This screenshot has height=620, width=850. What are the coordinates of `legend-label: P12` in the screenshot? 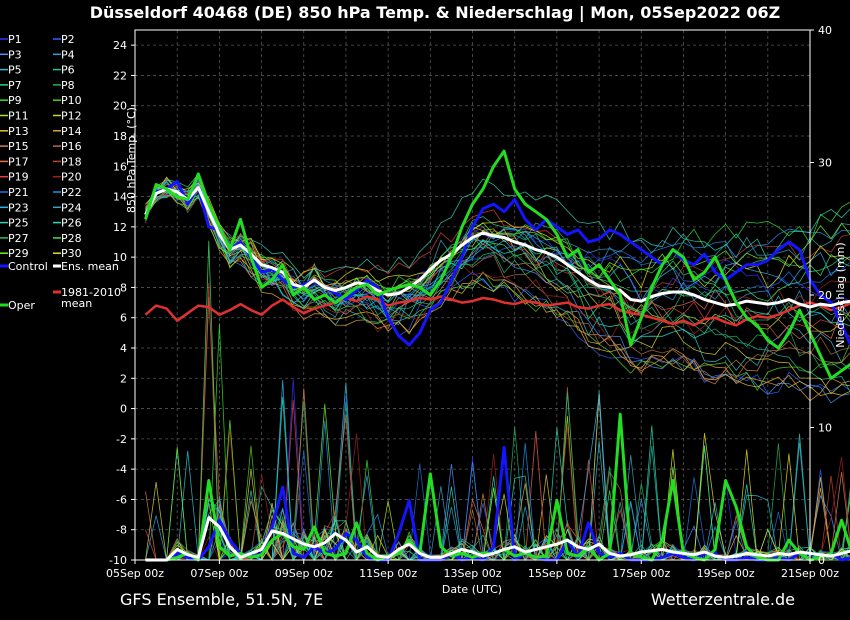 It's located at (71, 116).